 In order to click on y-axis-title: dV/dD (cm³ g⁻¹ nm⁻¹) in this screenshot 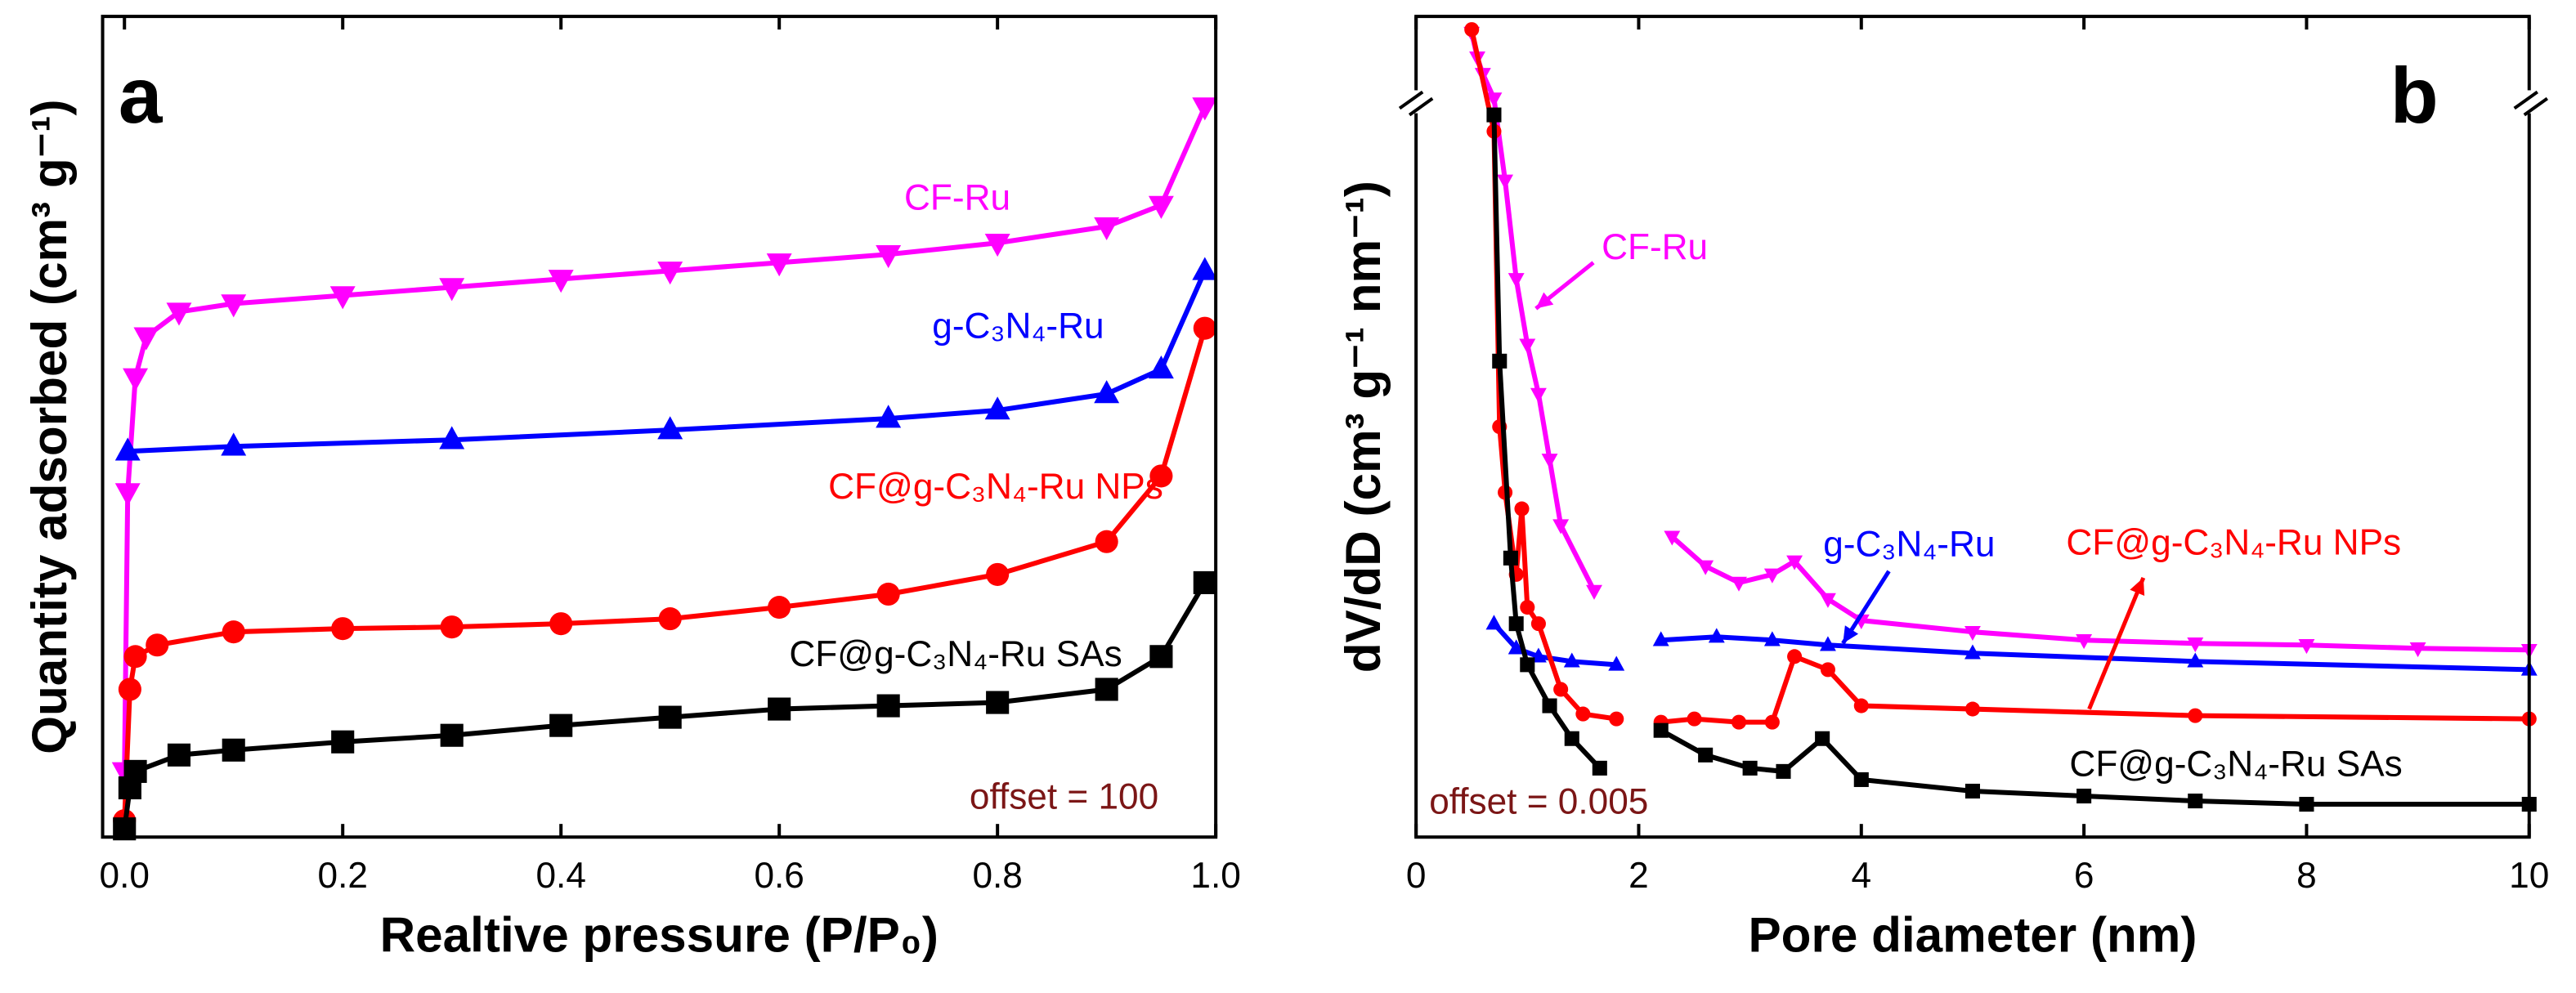, I will do `click(1363, 427)`.